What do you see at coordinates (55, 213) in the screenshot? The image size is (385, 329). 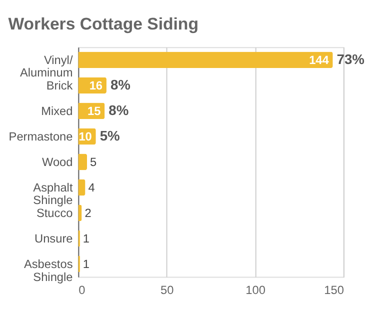 I see `y-tick-label: Stucco` at bounding box center [55, 213].